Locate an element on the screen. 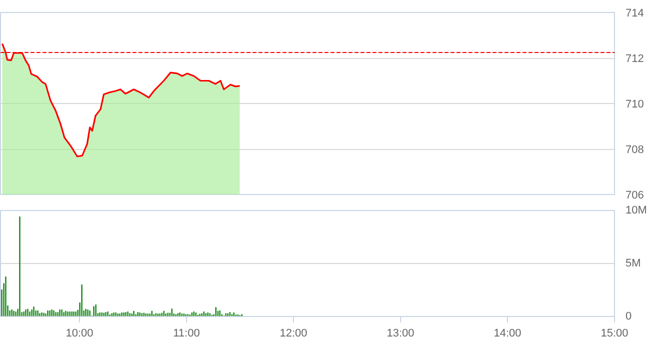  x-tick-label: 10:00 is located at coordinates (80, 334).